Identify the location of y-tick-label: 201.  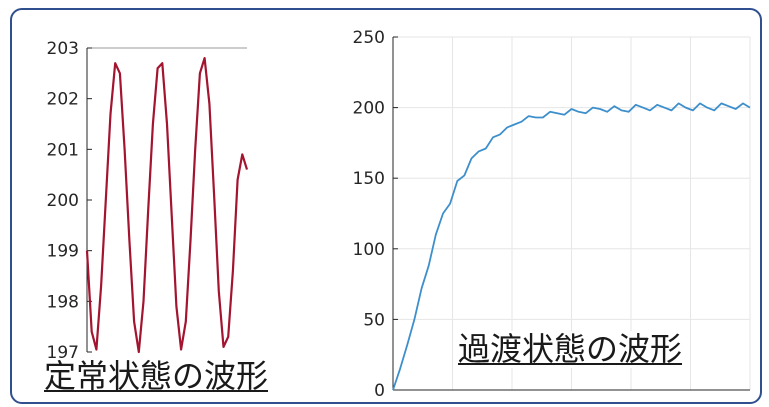
(63, 150).